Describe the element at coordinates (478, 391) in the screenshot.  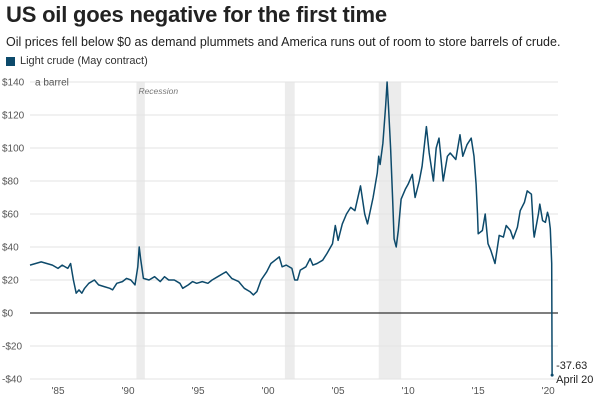
I see `x-tick-label: '15` at that location.